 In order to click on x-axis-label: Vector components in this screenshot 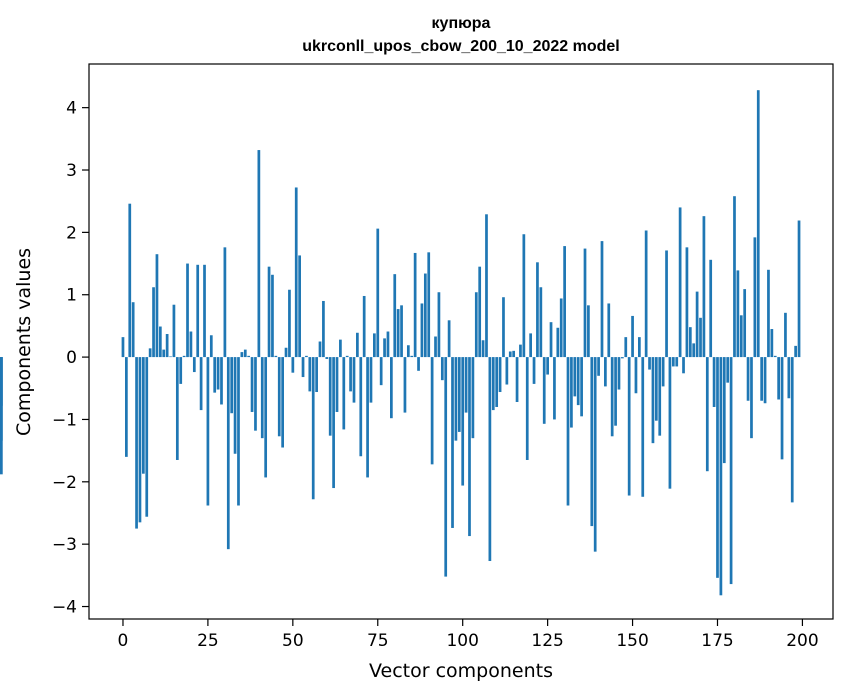, I will do `click(461, 671)`.